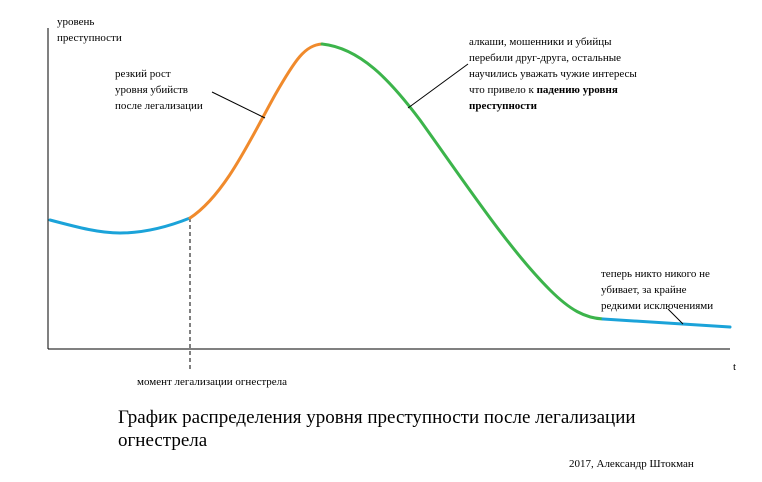 This screenshot has width=762, height=482. Describe the element at coordinates (256, 131) in the screenshot. I see `curve-segment-rise` at that location.